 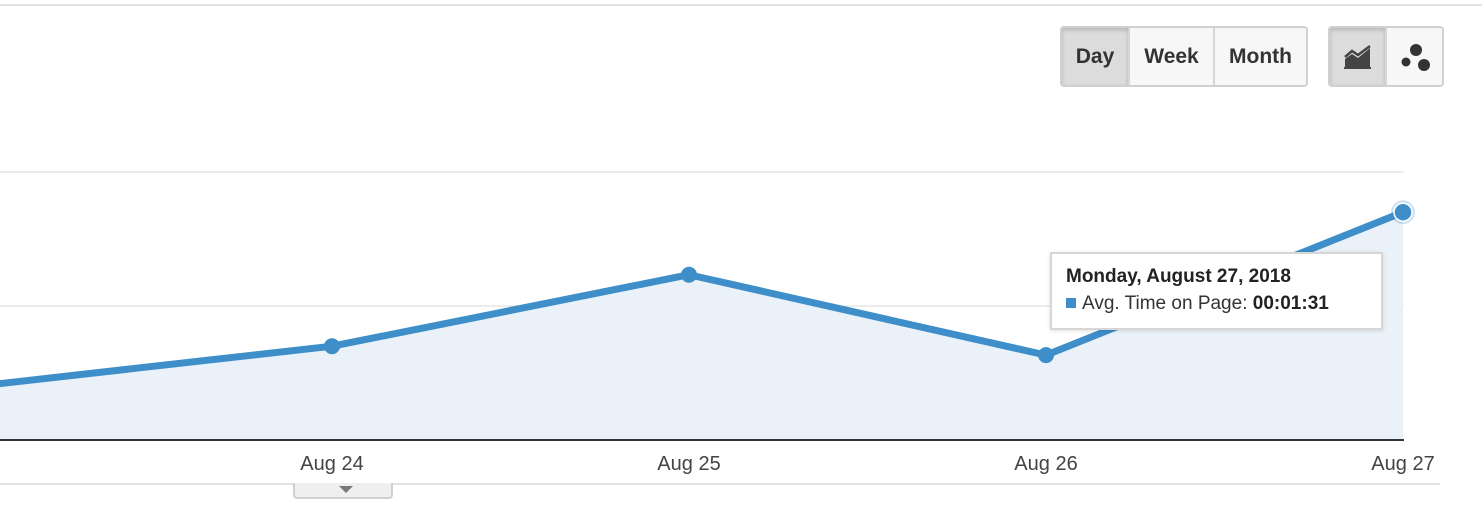 What do you see at coordinates (1165, 303) in the screenshot?
I see `tooltip-metric-label: Avg. Time on Page:` at bounding box center [1165, 303].